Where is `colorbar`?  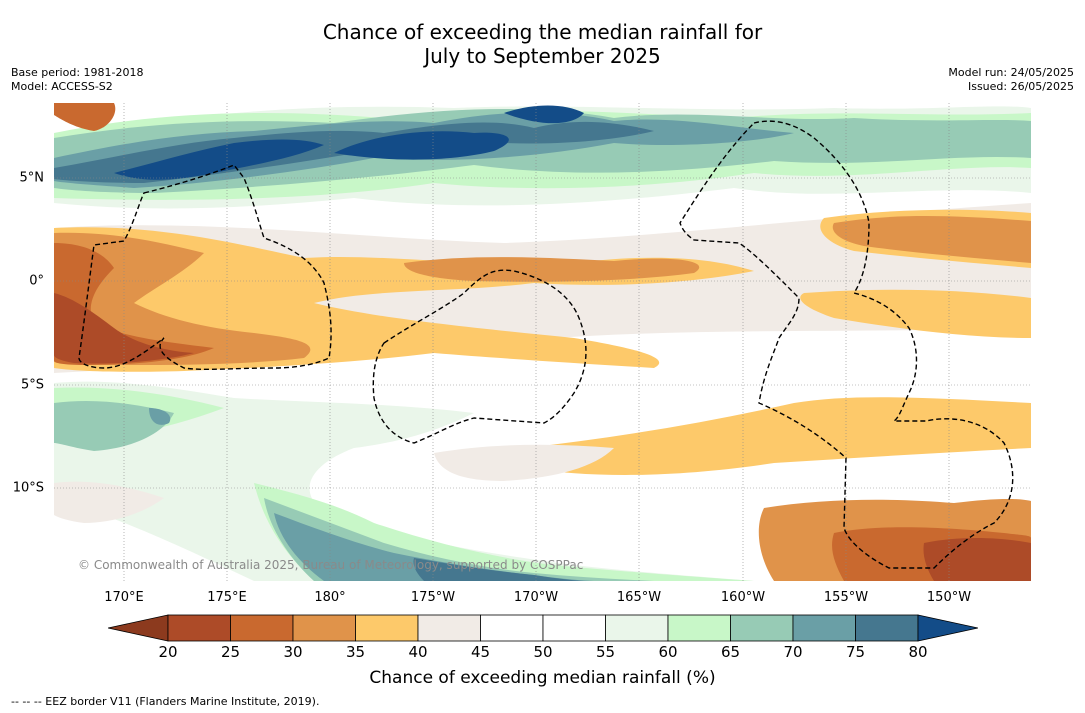 colorbar is located at coordinates (543, 628).